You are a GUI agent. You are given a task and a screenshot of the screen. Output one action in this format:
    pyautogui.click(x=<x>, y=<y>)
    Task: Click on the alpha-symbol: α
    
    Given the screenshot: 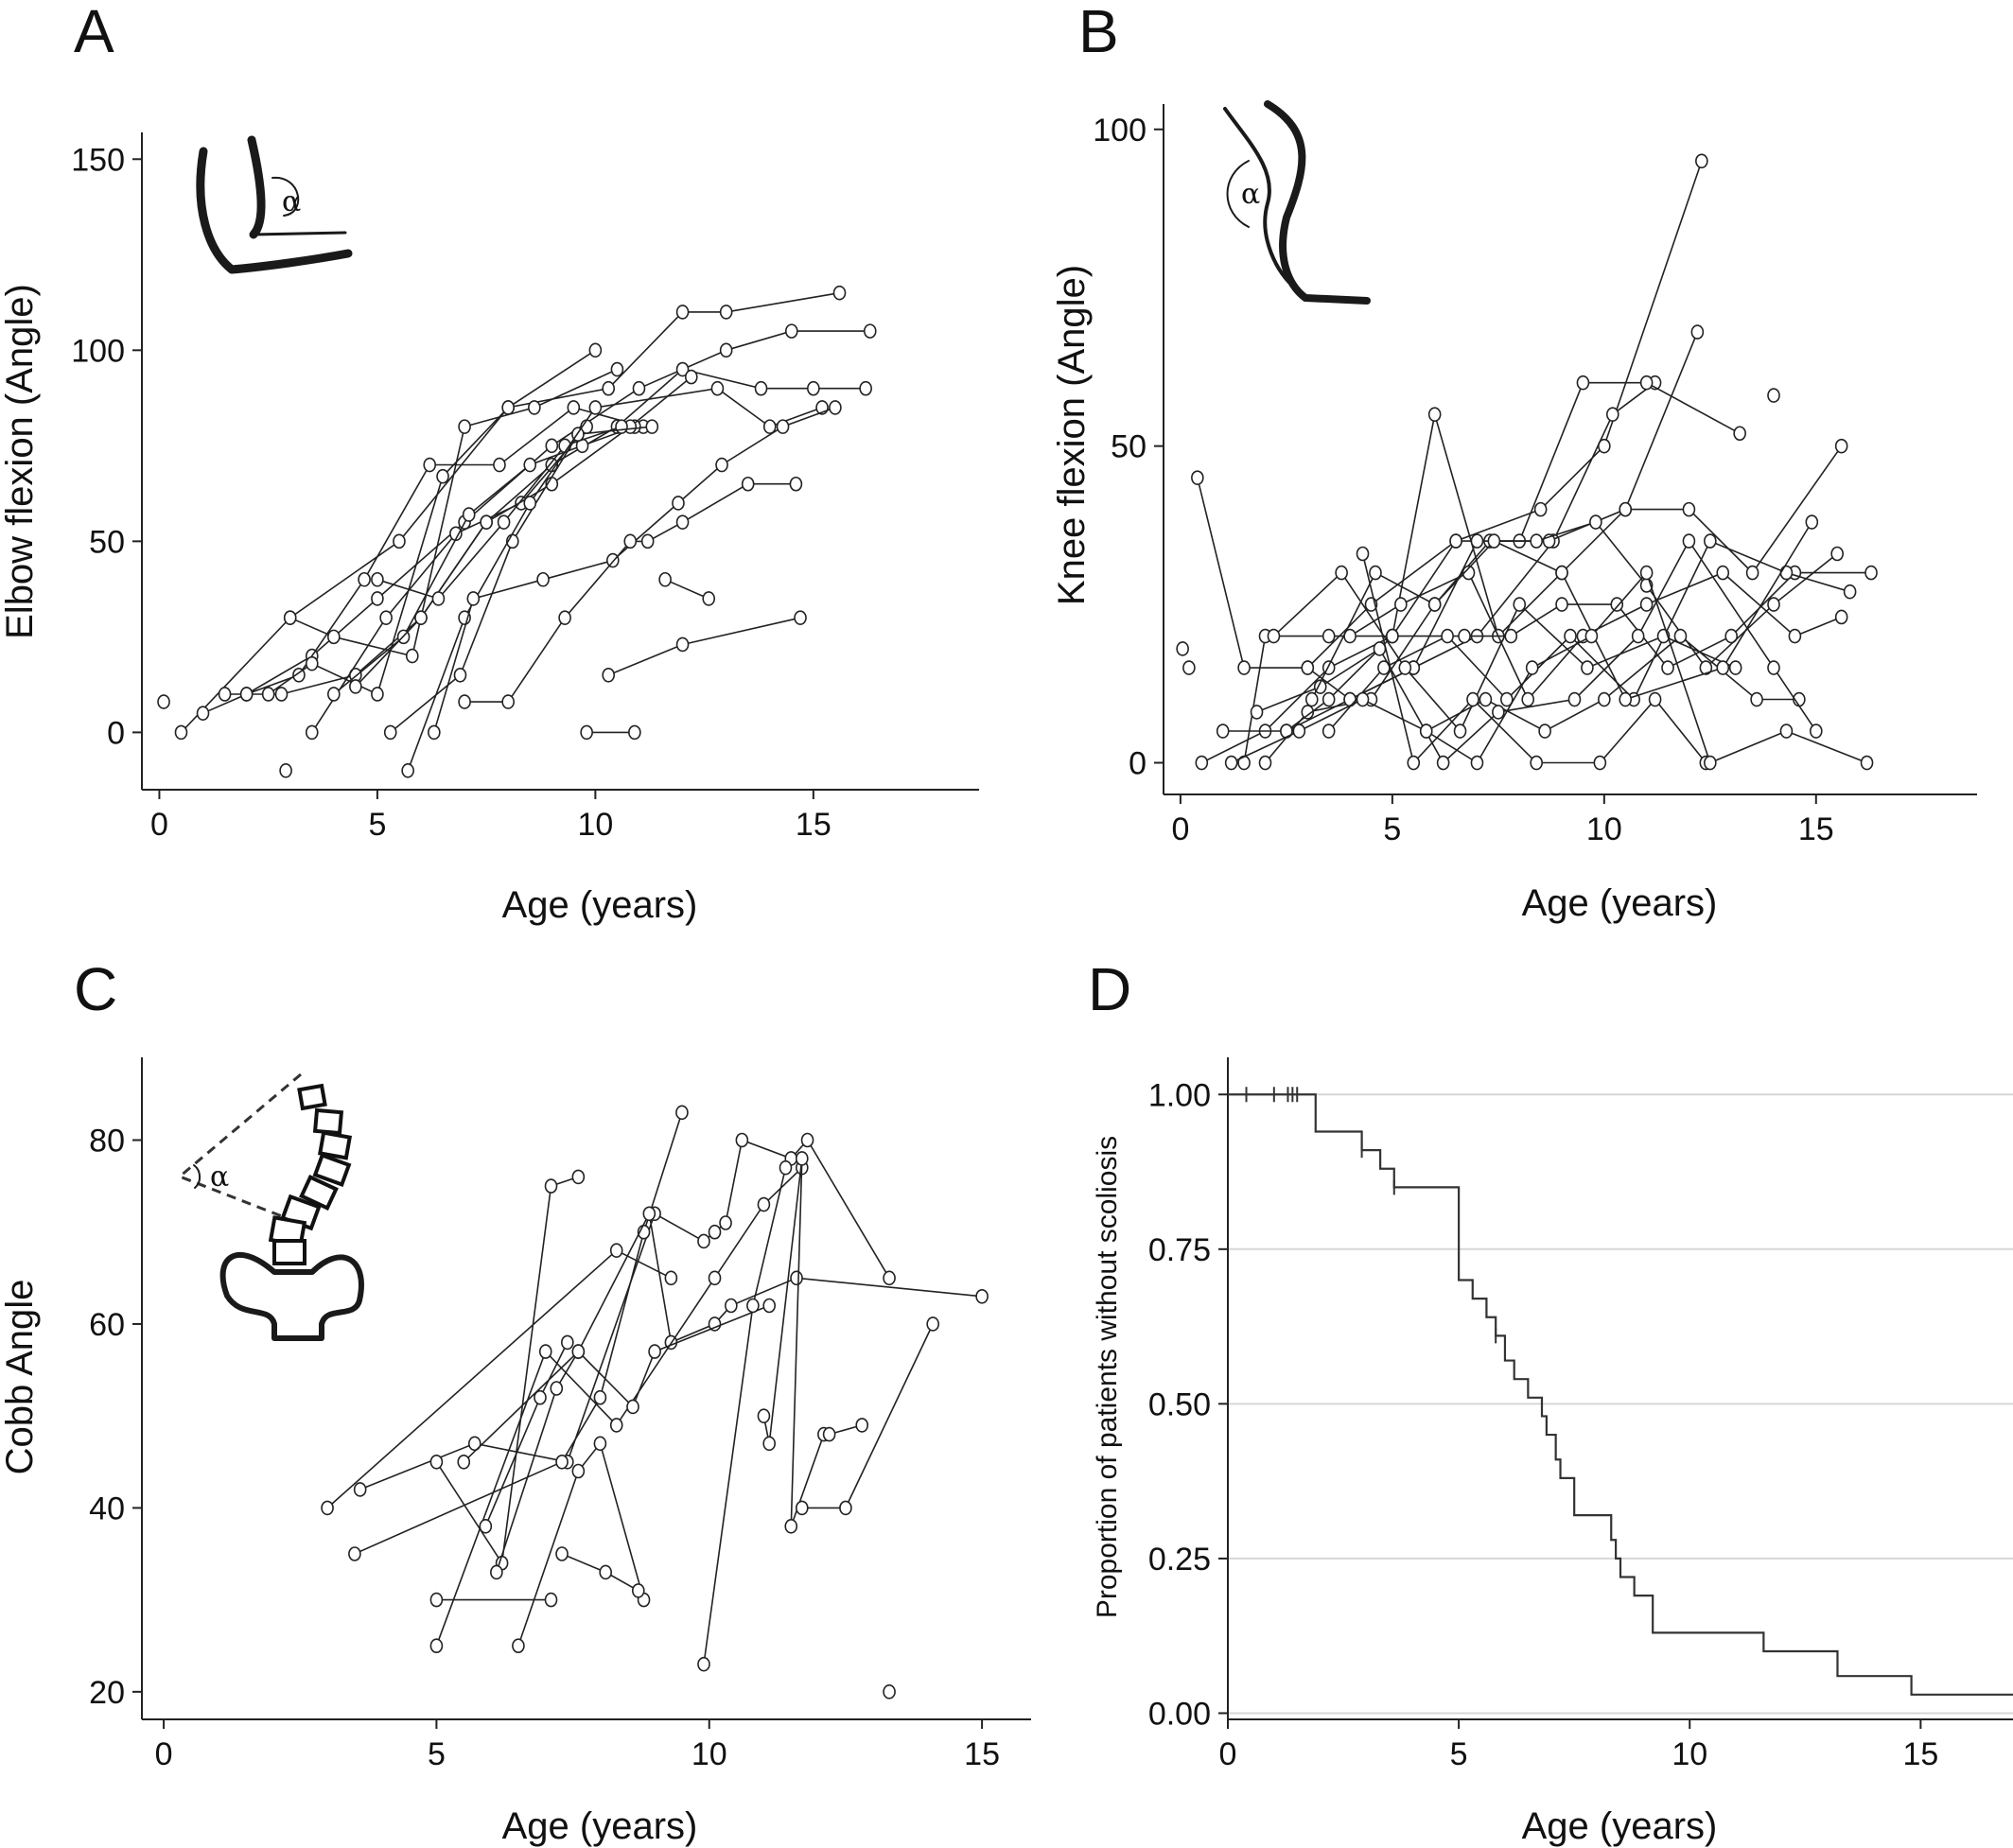 What is the action you would take?
    pyautogui.click(x=291, y=201)
    